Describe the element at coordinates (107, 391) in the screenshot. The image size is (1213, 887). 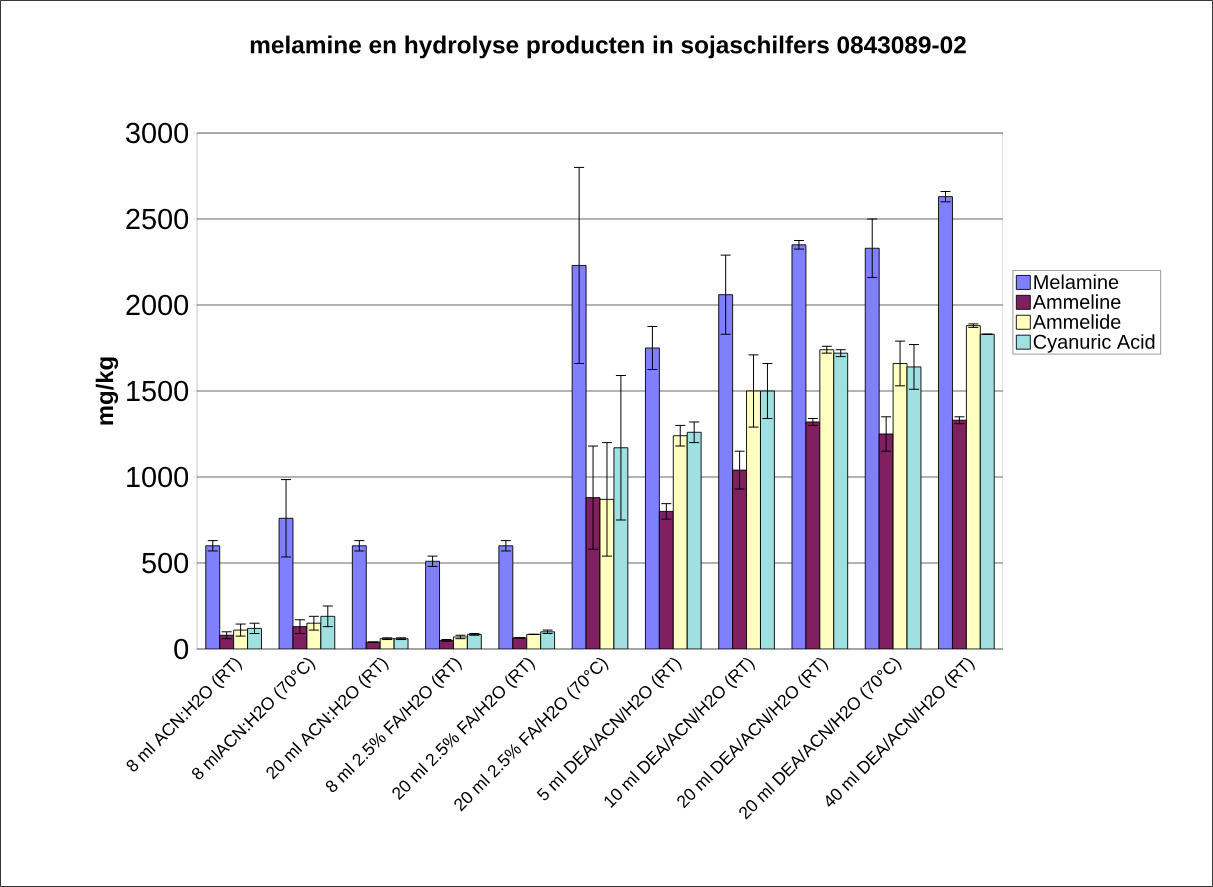
I see `y-axis-title: mg/kg` at that location.